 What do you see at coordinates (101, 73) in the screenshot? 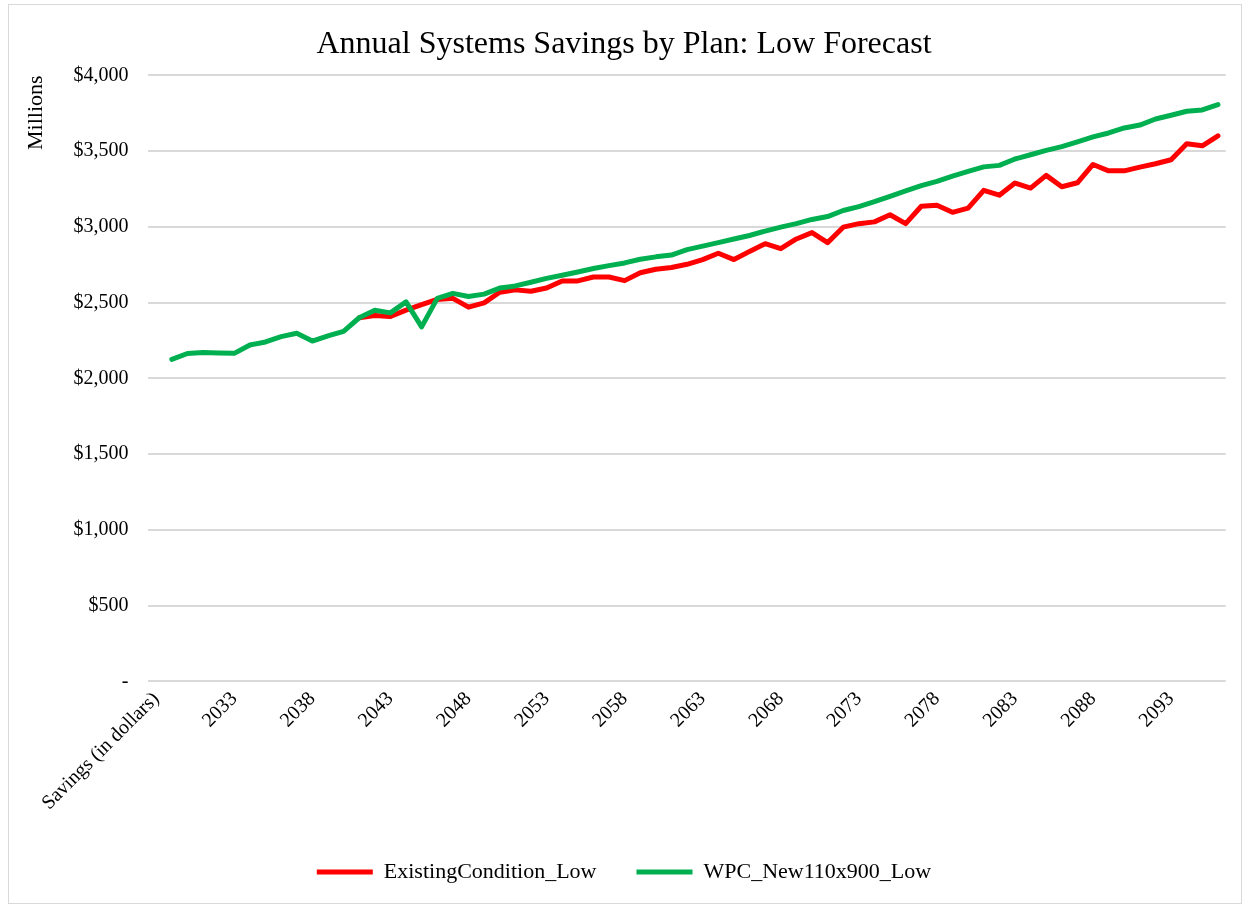
I see `y-tick-label: $4,000` at bounding box center [101, 73].